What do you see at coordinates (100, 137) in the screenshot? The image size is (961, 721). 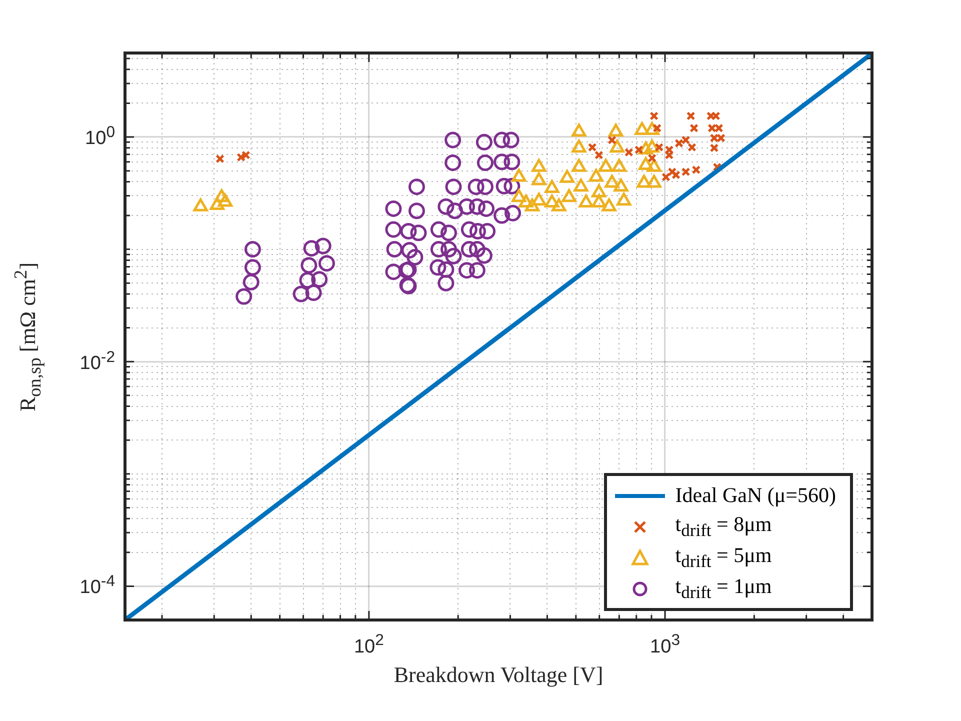 I see `y-tick-label: 10$^{0}$` at bounding box center [100, 137].